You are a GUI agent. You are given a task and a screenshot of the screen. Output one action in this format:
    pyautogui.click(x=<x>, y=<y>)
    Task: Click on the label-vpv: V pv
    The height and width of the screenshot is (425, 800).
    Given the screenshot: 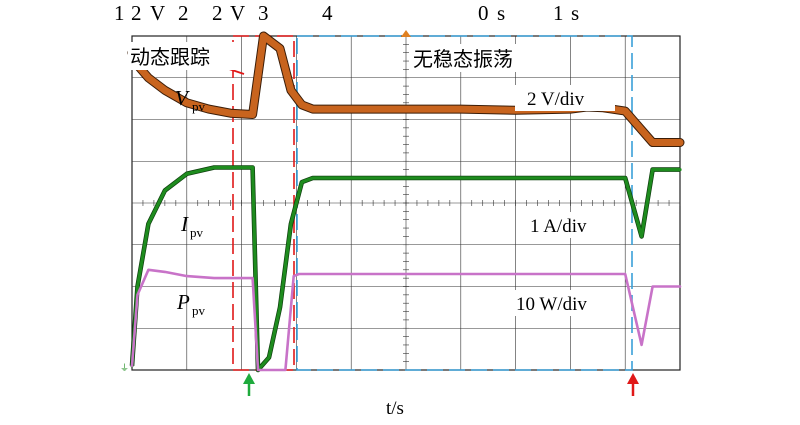 What is the action you would take?
    pyautogui.click(x=190, y=100)
    